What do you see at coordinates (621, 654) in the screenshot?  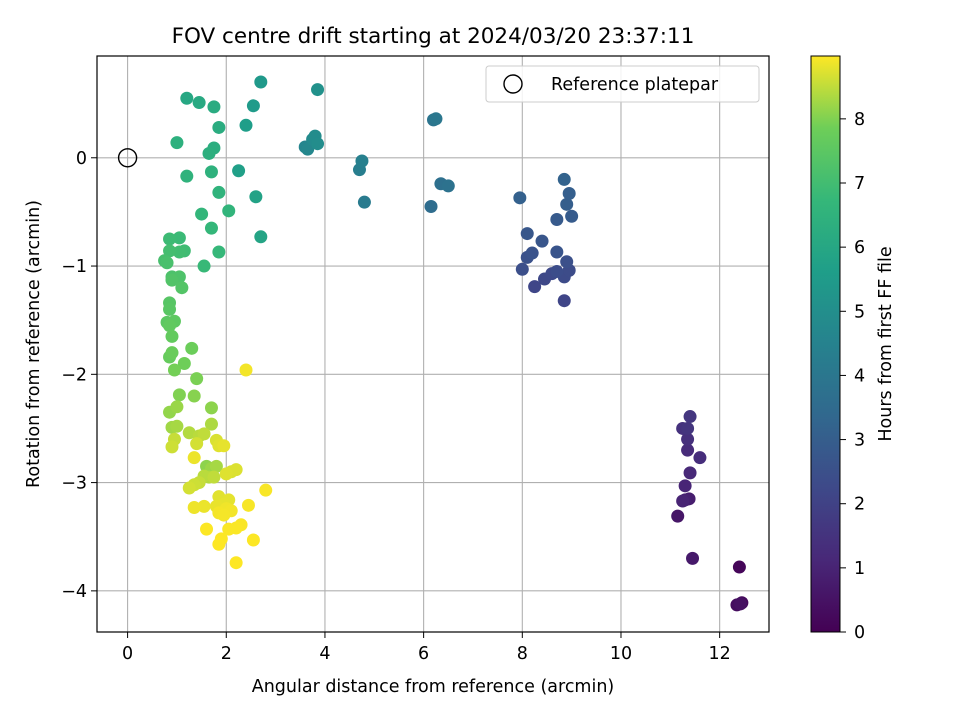 I see `x-tick-label: 10` at bounding box center [621, 654].